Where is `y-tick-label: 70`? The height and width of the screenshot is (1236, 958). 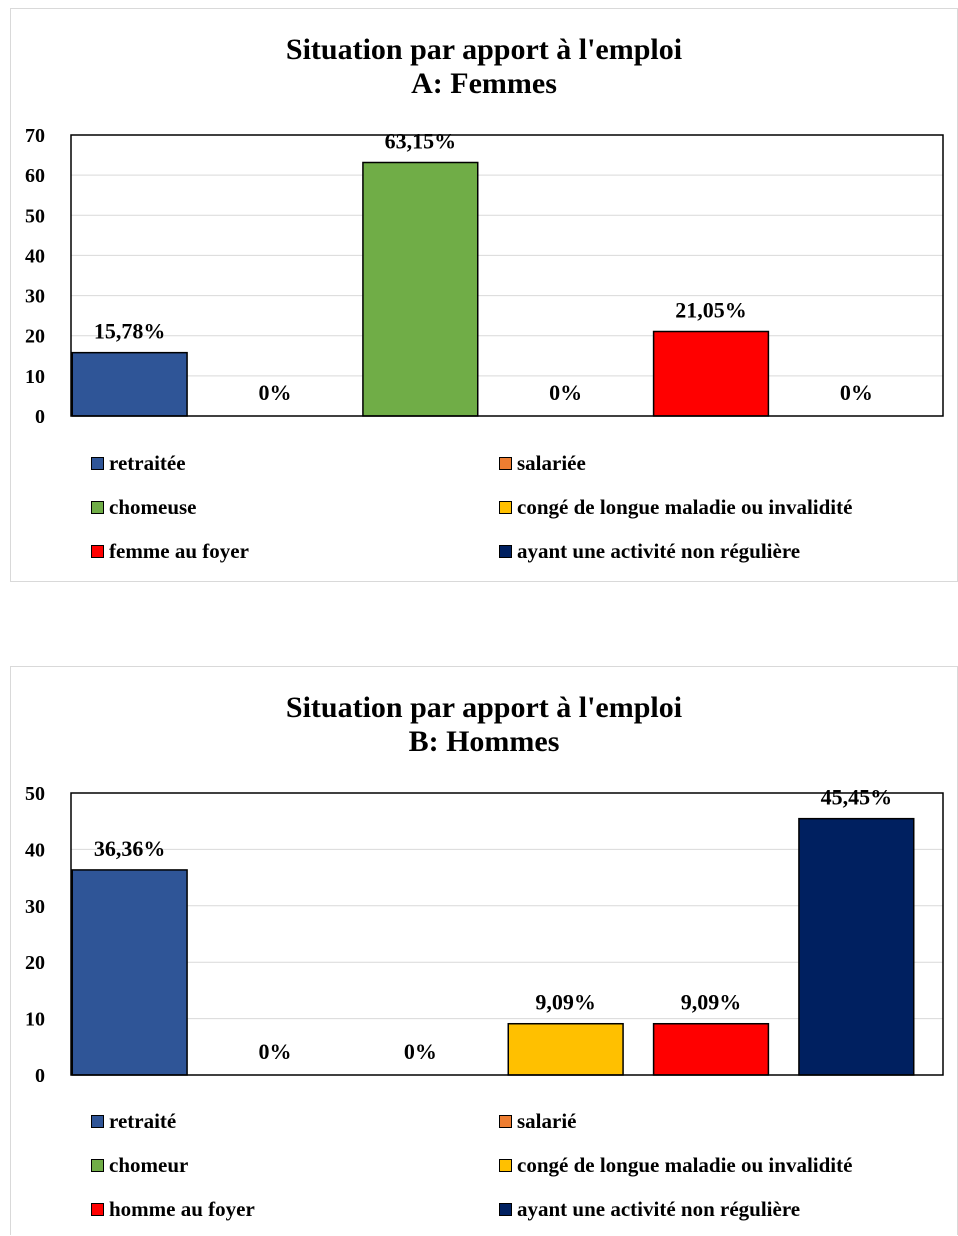 y-tick-label: 70 is located at coordinates (35, 136).